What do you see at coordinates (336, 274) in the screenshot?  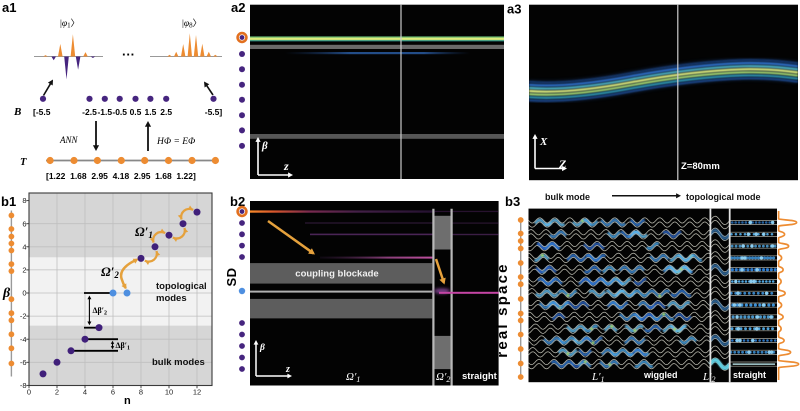 I see `svg-text: coupling blockade` at bounding box center [336, 274].